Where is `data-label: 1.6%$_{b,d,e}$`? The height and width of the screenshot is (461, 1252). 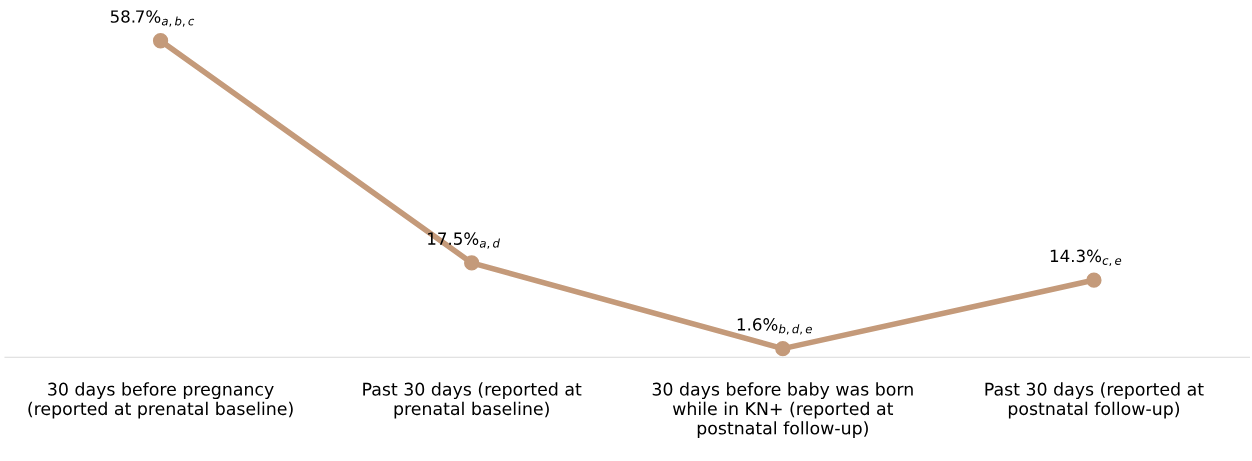 data-label: 1.6%$_{b,d,e}$ is located at coordinates (774, 326).